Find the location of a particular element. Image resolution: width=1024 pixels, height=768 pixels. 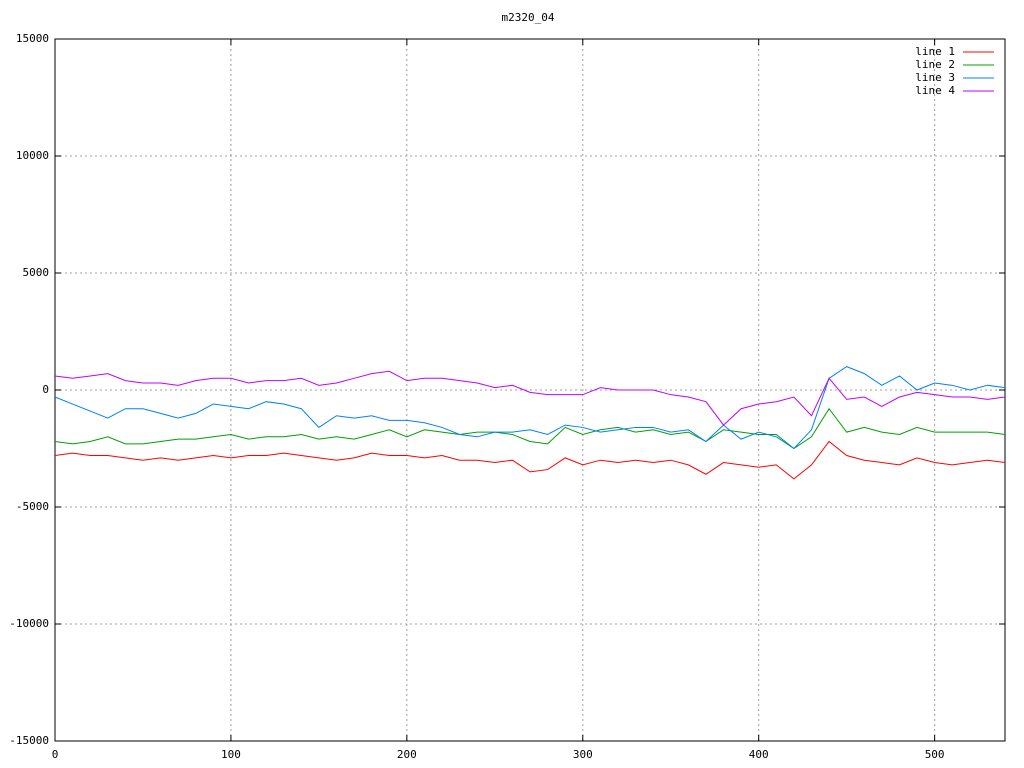

y-tick-label: 15000 is located at coordinates (32, 38).